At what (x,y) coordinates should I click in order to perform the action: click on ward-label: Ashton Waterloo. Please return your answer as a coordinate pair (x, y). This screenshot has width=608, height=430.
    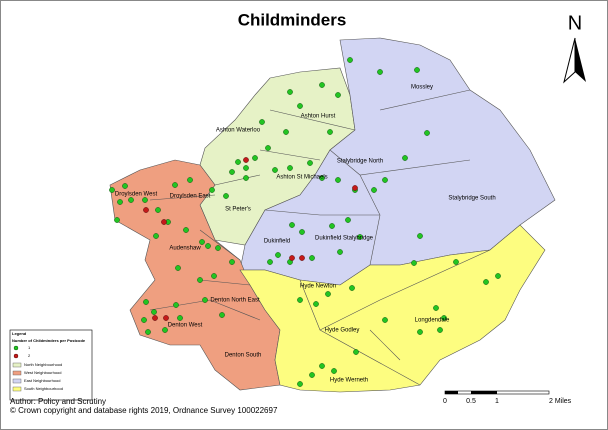
    Looking at the image, I should click on (238, 131).